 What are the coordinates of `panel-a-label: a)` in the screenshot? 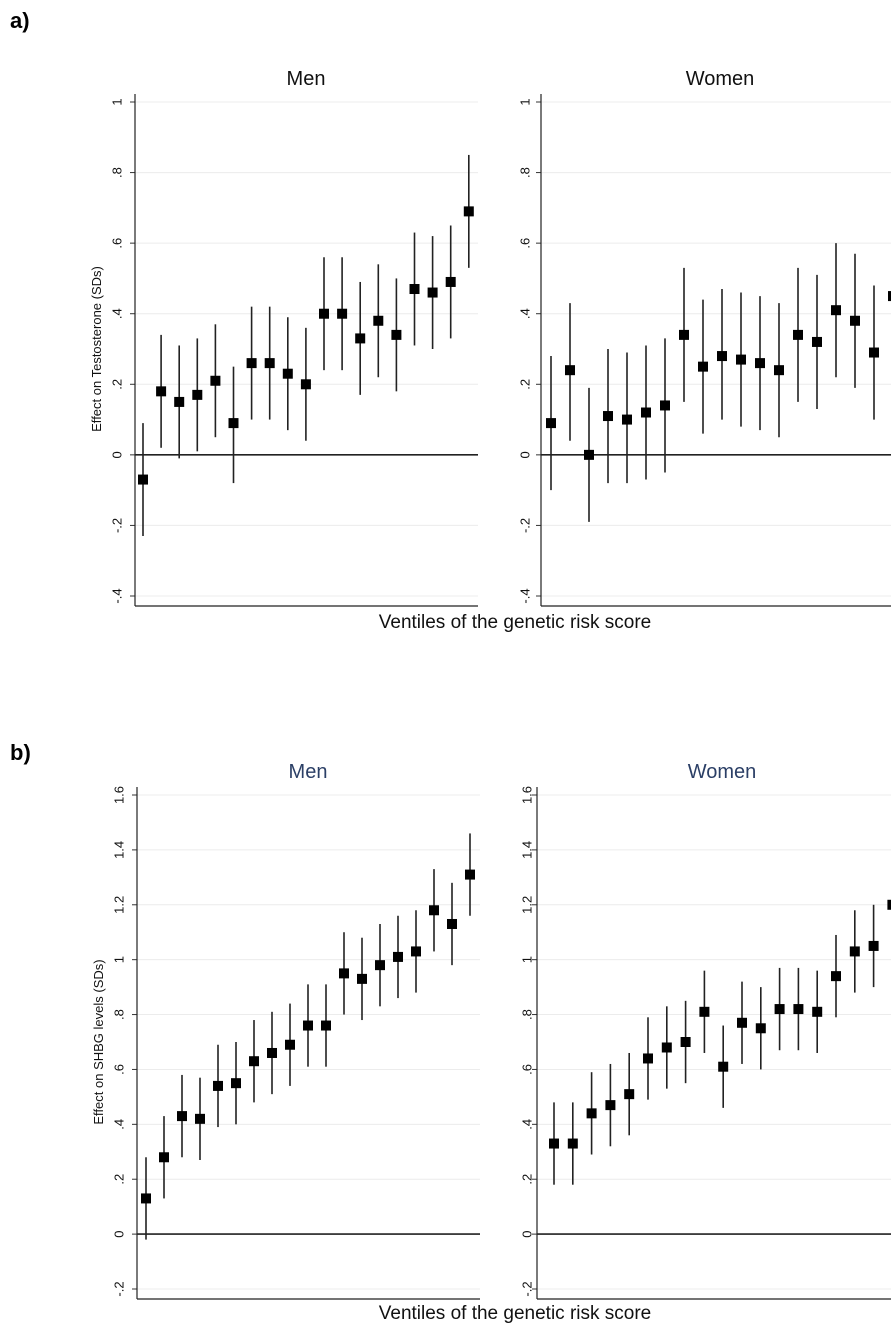 It's located at (20, 20).